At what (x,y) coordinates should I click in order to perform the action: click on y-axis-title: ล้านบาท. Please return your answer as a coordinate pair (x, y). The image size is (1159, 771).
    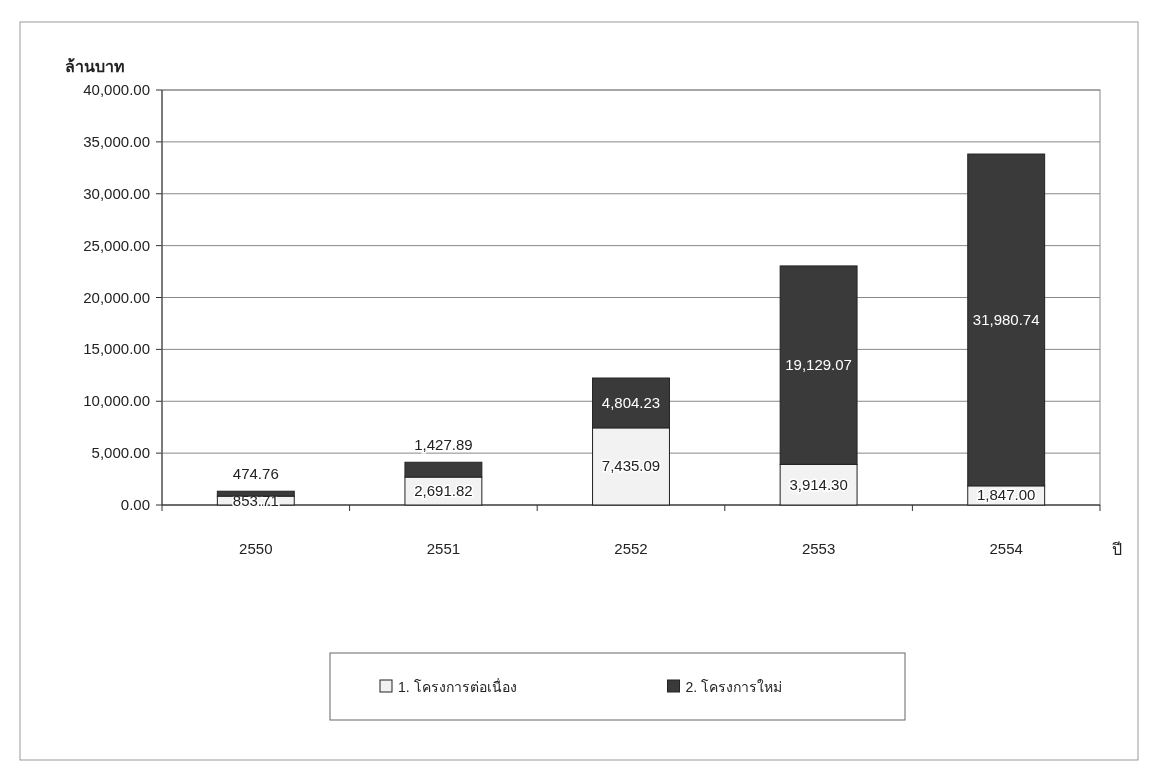
    Looking at the image, I should click on (95, 66).